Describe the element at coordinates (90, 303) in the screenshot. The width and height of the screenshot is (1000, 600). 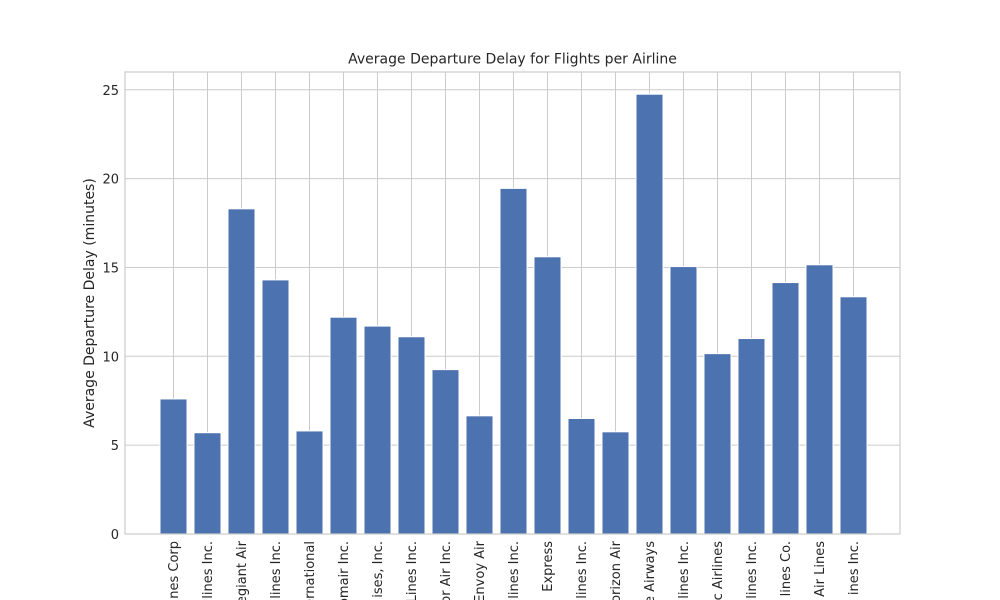
I see `y-axis-label: Average Departure Delay (minutes)` at that location.